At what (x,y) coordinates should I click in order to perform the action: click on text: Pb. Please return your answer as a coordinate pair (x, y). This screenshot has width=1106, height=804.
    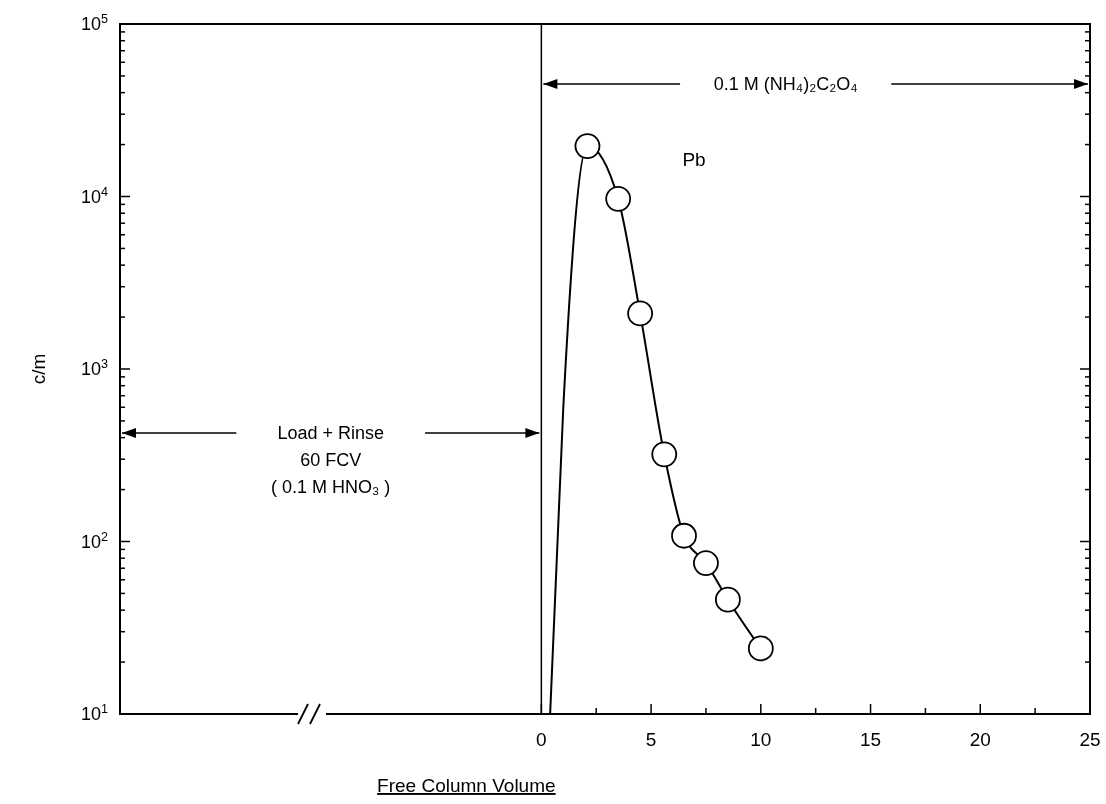
    Looking at the image, I should click on (694, 160).